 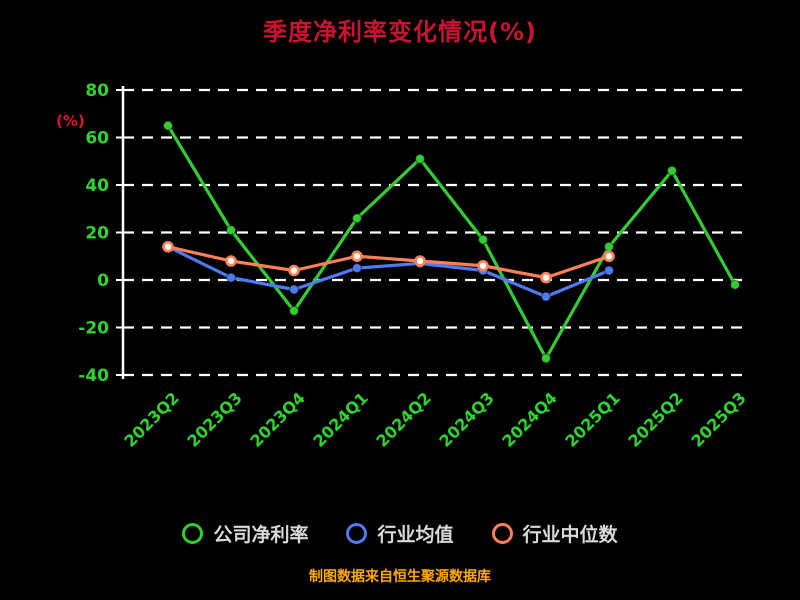 What do you see at coordinates (97, 91) in the screenshot?
I see `svg-text: 80` at bounding box center [97, 91].